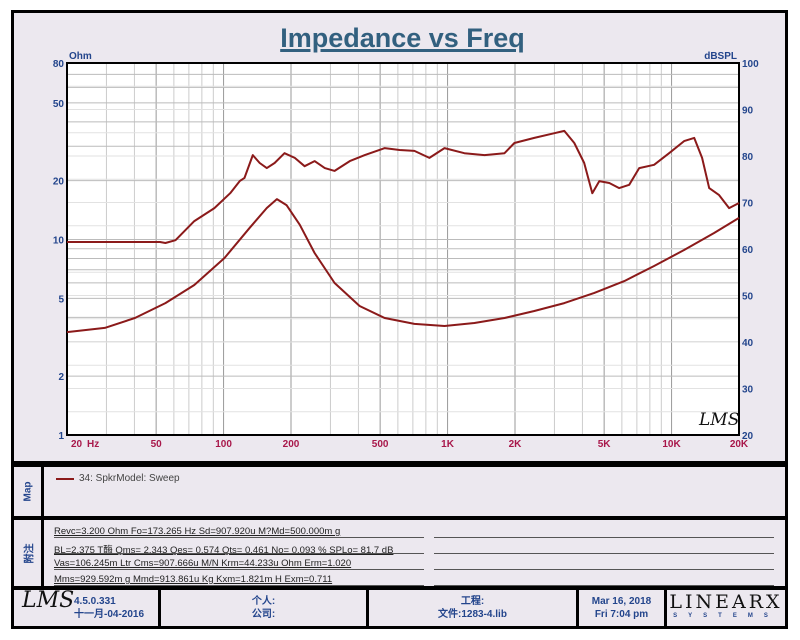 The image size is (800, 640). What do you see at coordinates (95, 601) in the screenshot?
I see `version: 4.5.0.331` at bounding box center [95, 601].